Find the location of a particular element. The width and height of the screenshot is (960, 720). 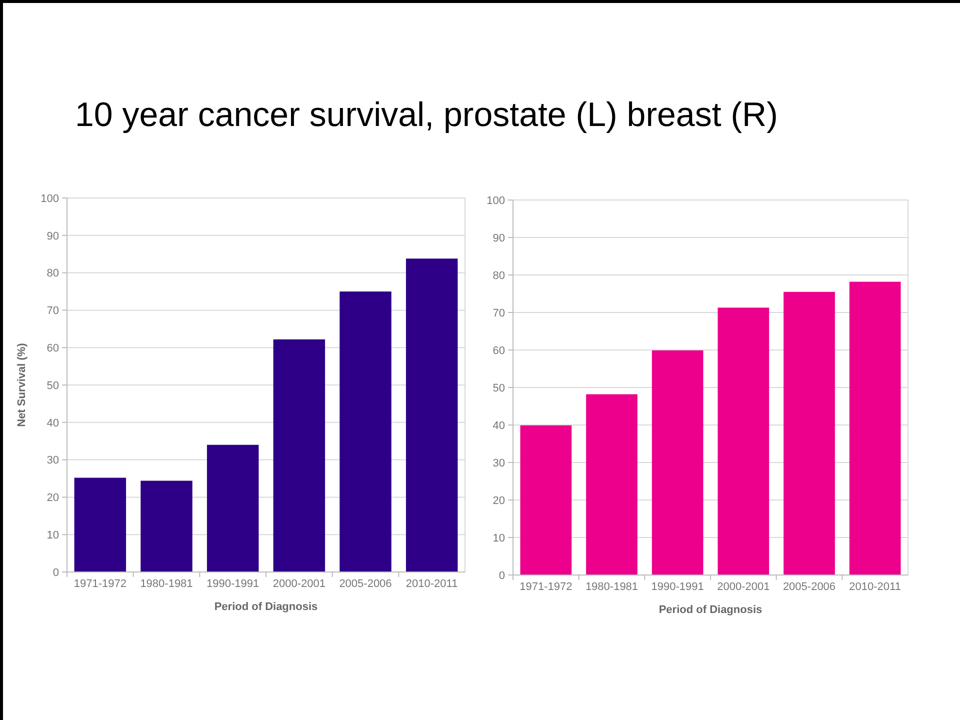

chart-title: 10 year cancer survival, prostate (L) breast (R) is located at coordinates (426, 115).